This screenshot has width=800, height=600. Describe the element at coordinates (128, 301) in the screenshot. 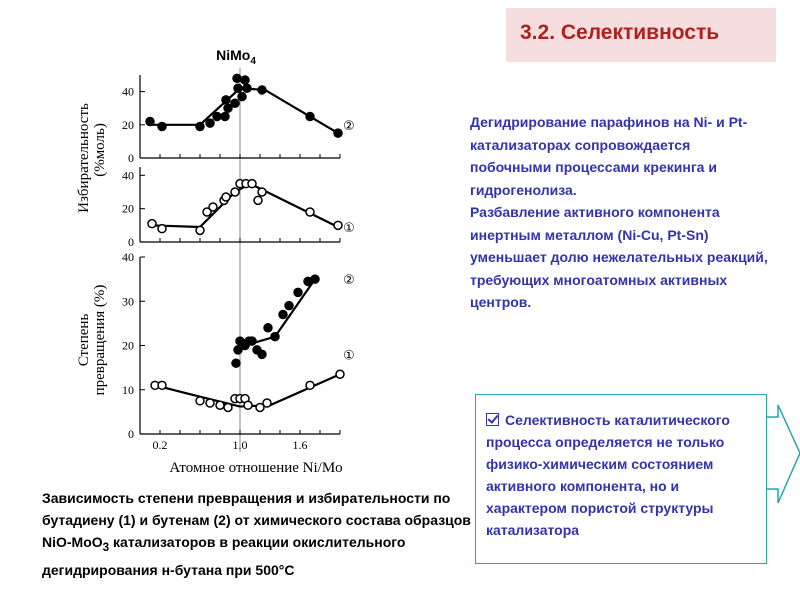

I see `y-tick-label-conversion: 30` at that location.